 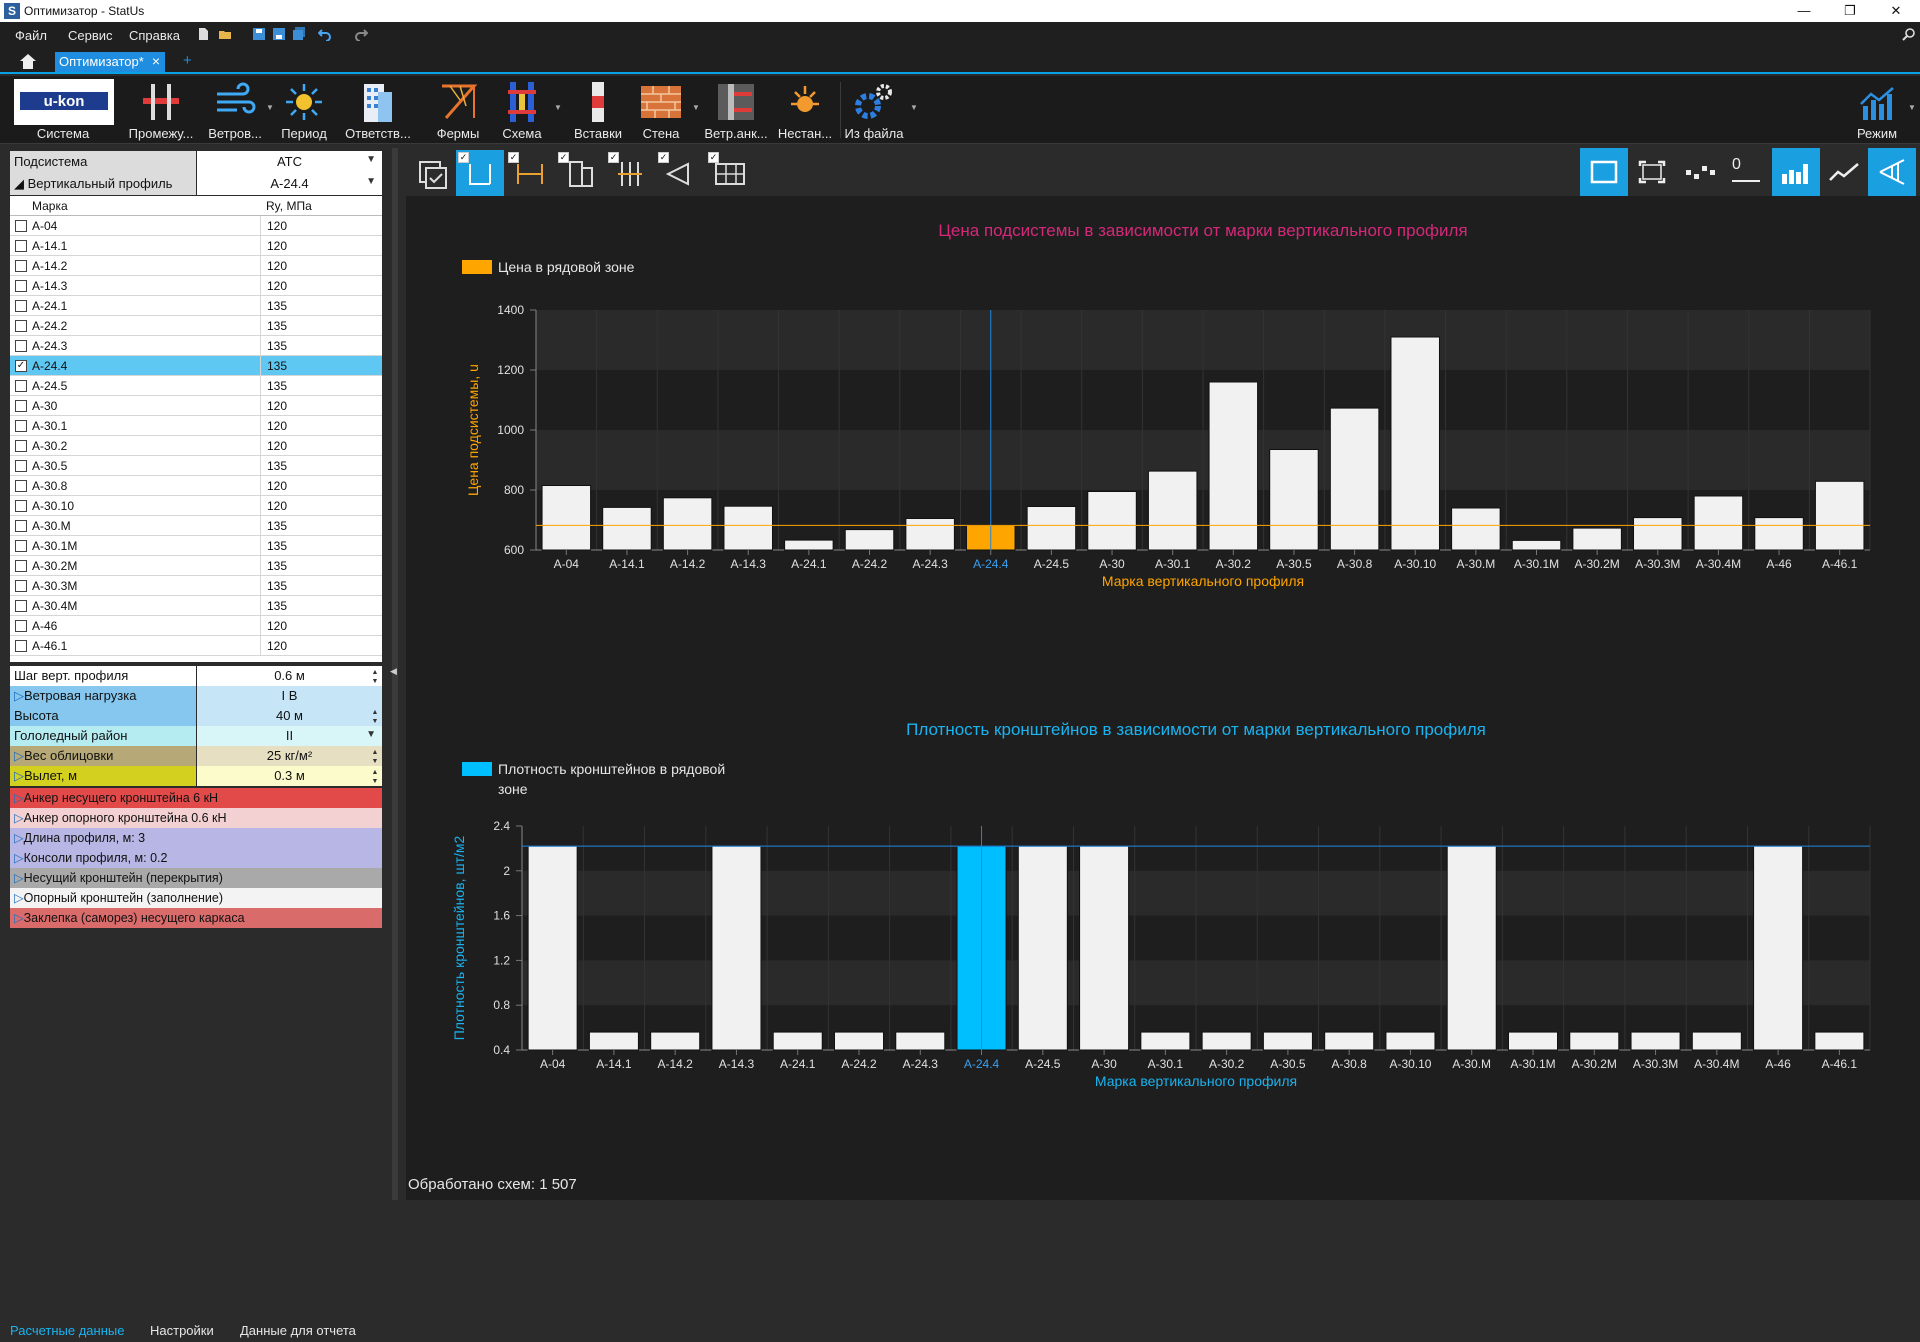 I want to click on tab-close-icon: ×, so click(x=155, y=61).